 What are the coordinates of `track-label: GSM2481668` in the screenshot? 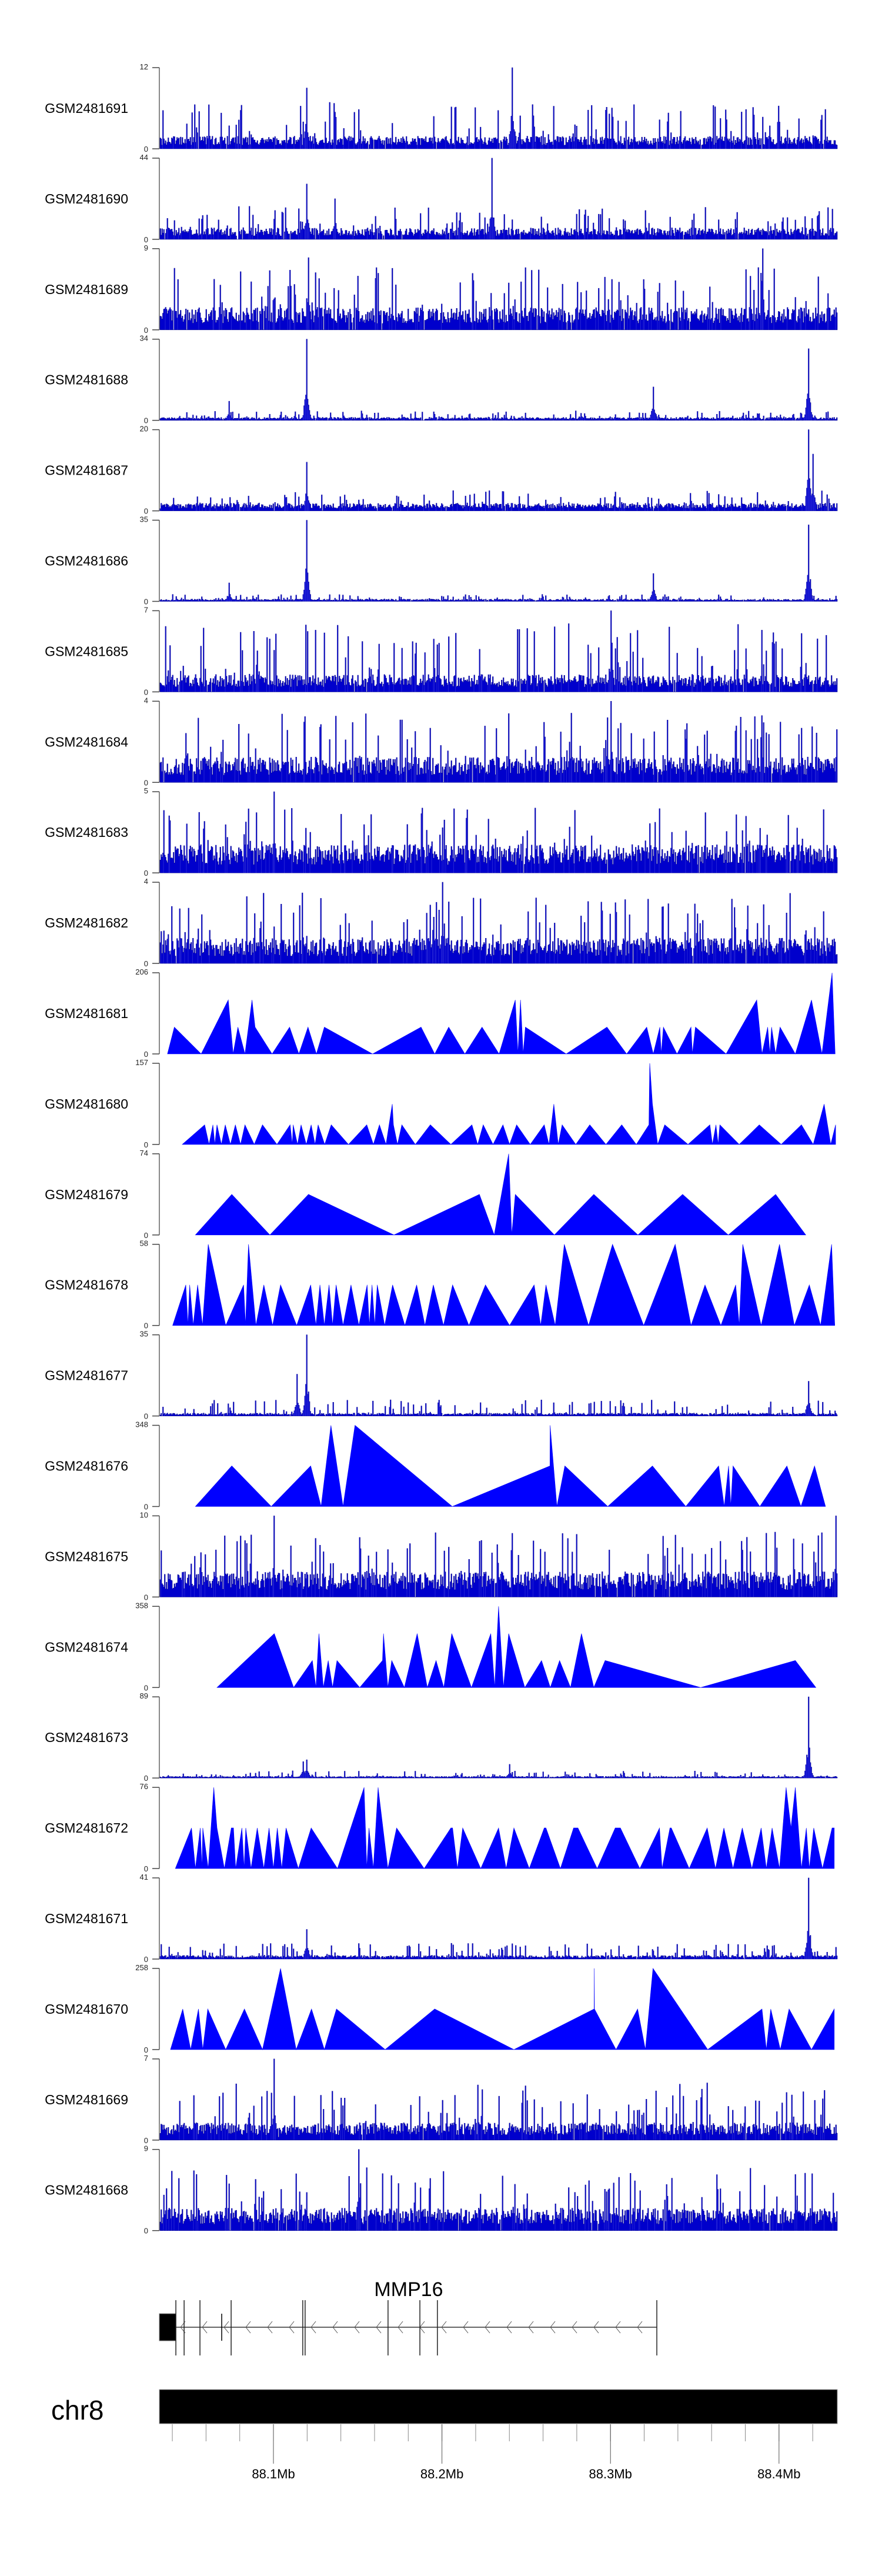 It's located at (86, 2190).